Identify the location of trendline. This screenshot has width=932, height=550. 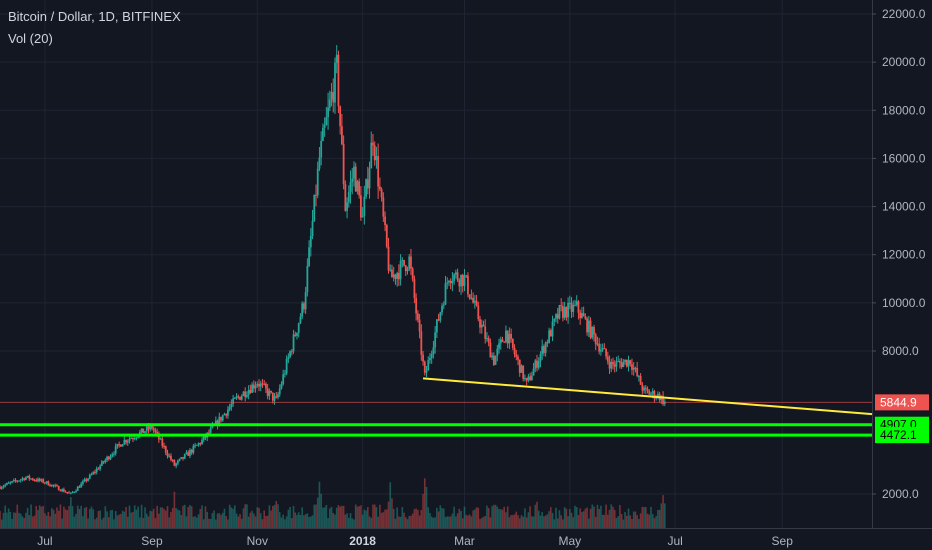
(647, 396).